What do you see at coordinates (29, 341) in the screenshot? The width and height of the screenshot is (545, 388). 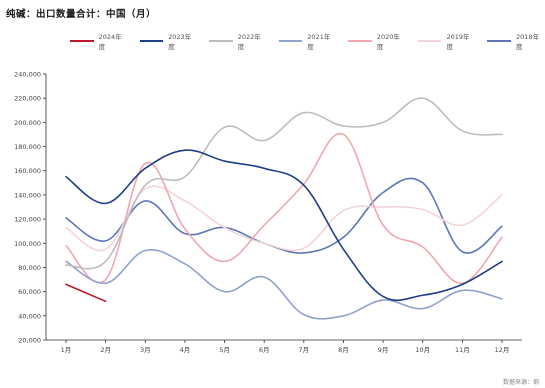 I see `y-tick-label: 20,000` at bounding box center [29, 341].